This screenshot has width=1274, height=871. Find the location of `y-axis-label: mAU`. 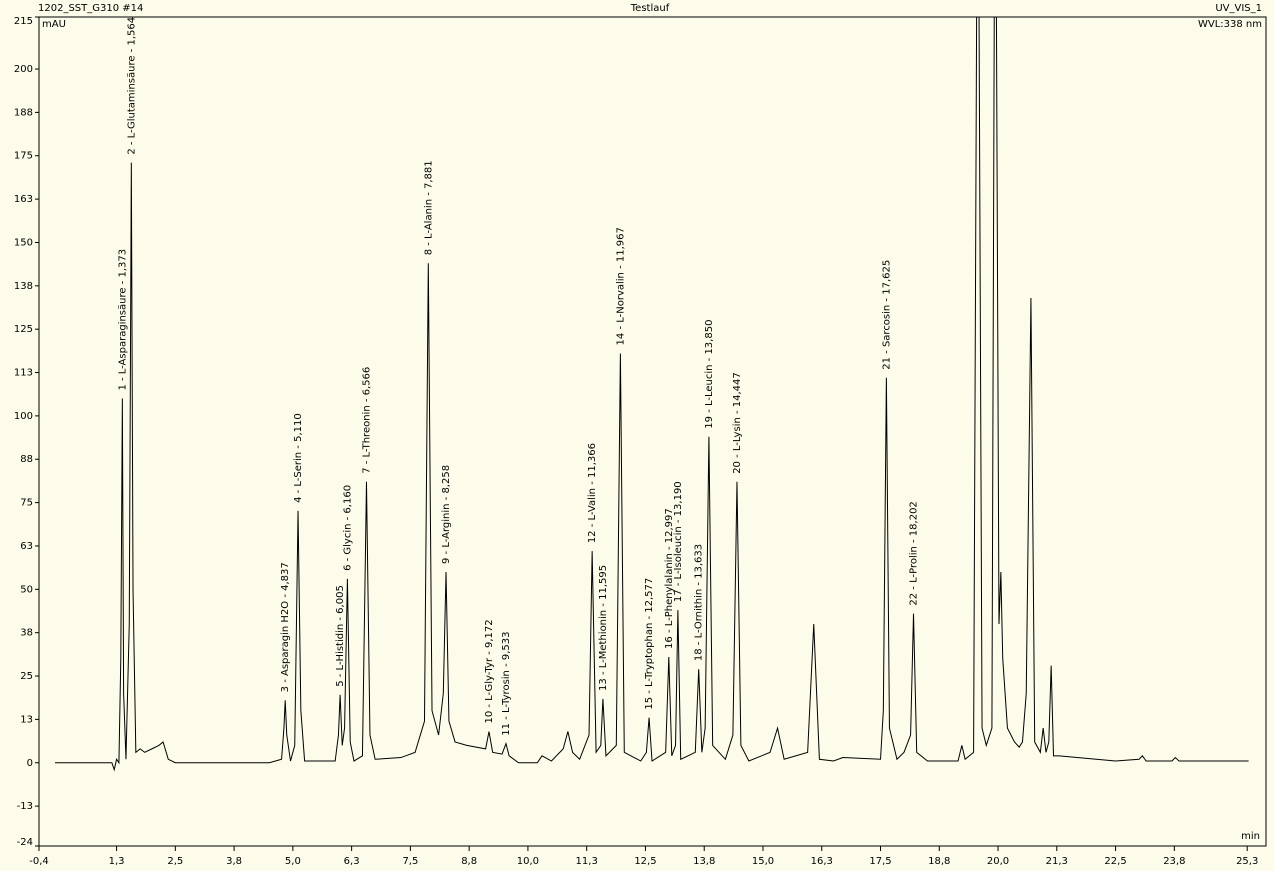

y-axis-label: mAU is located at coordinates (54, 24).